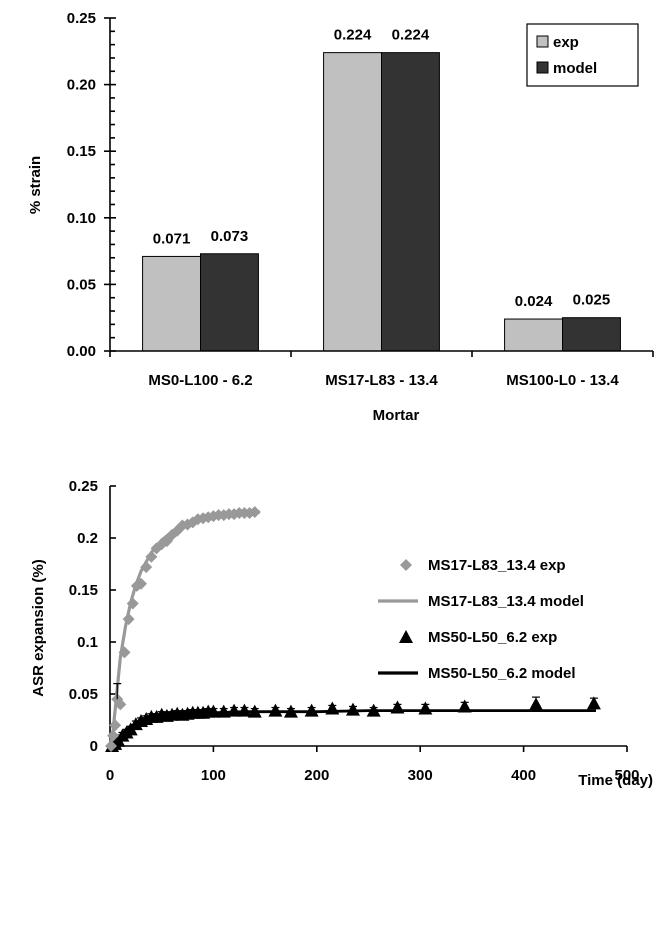 The width and height of the screenshot is (663, 925). I want to click on legend-label-model: model, so click(575, 68).